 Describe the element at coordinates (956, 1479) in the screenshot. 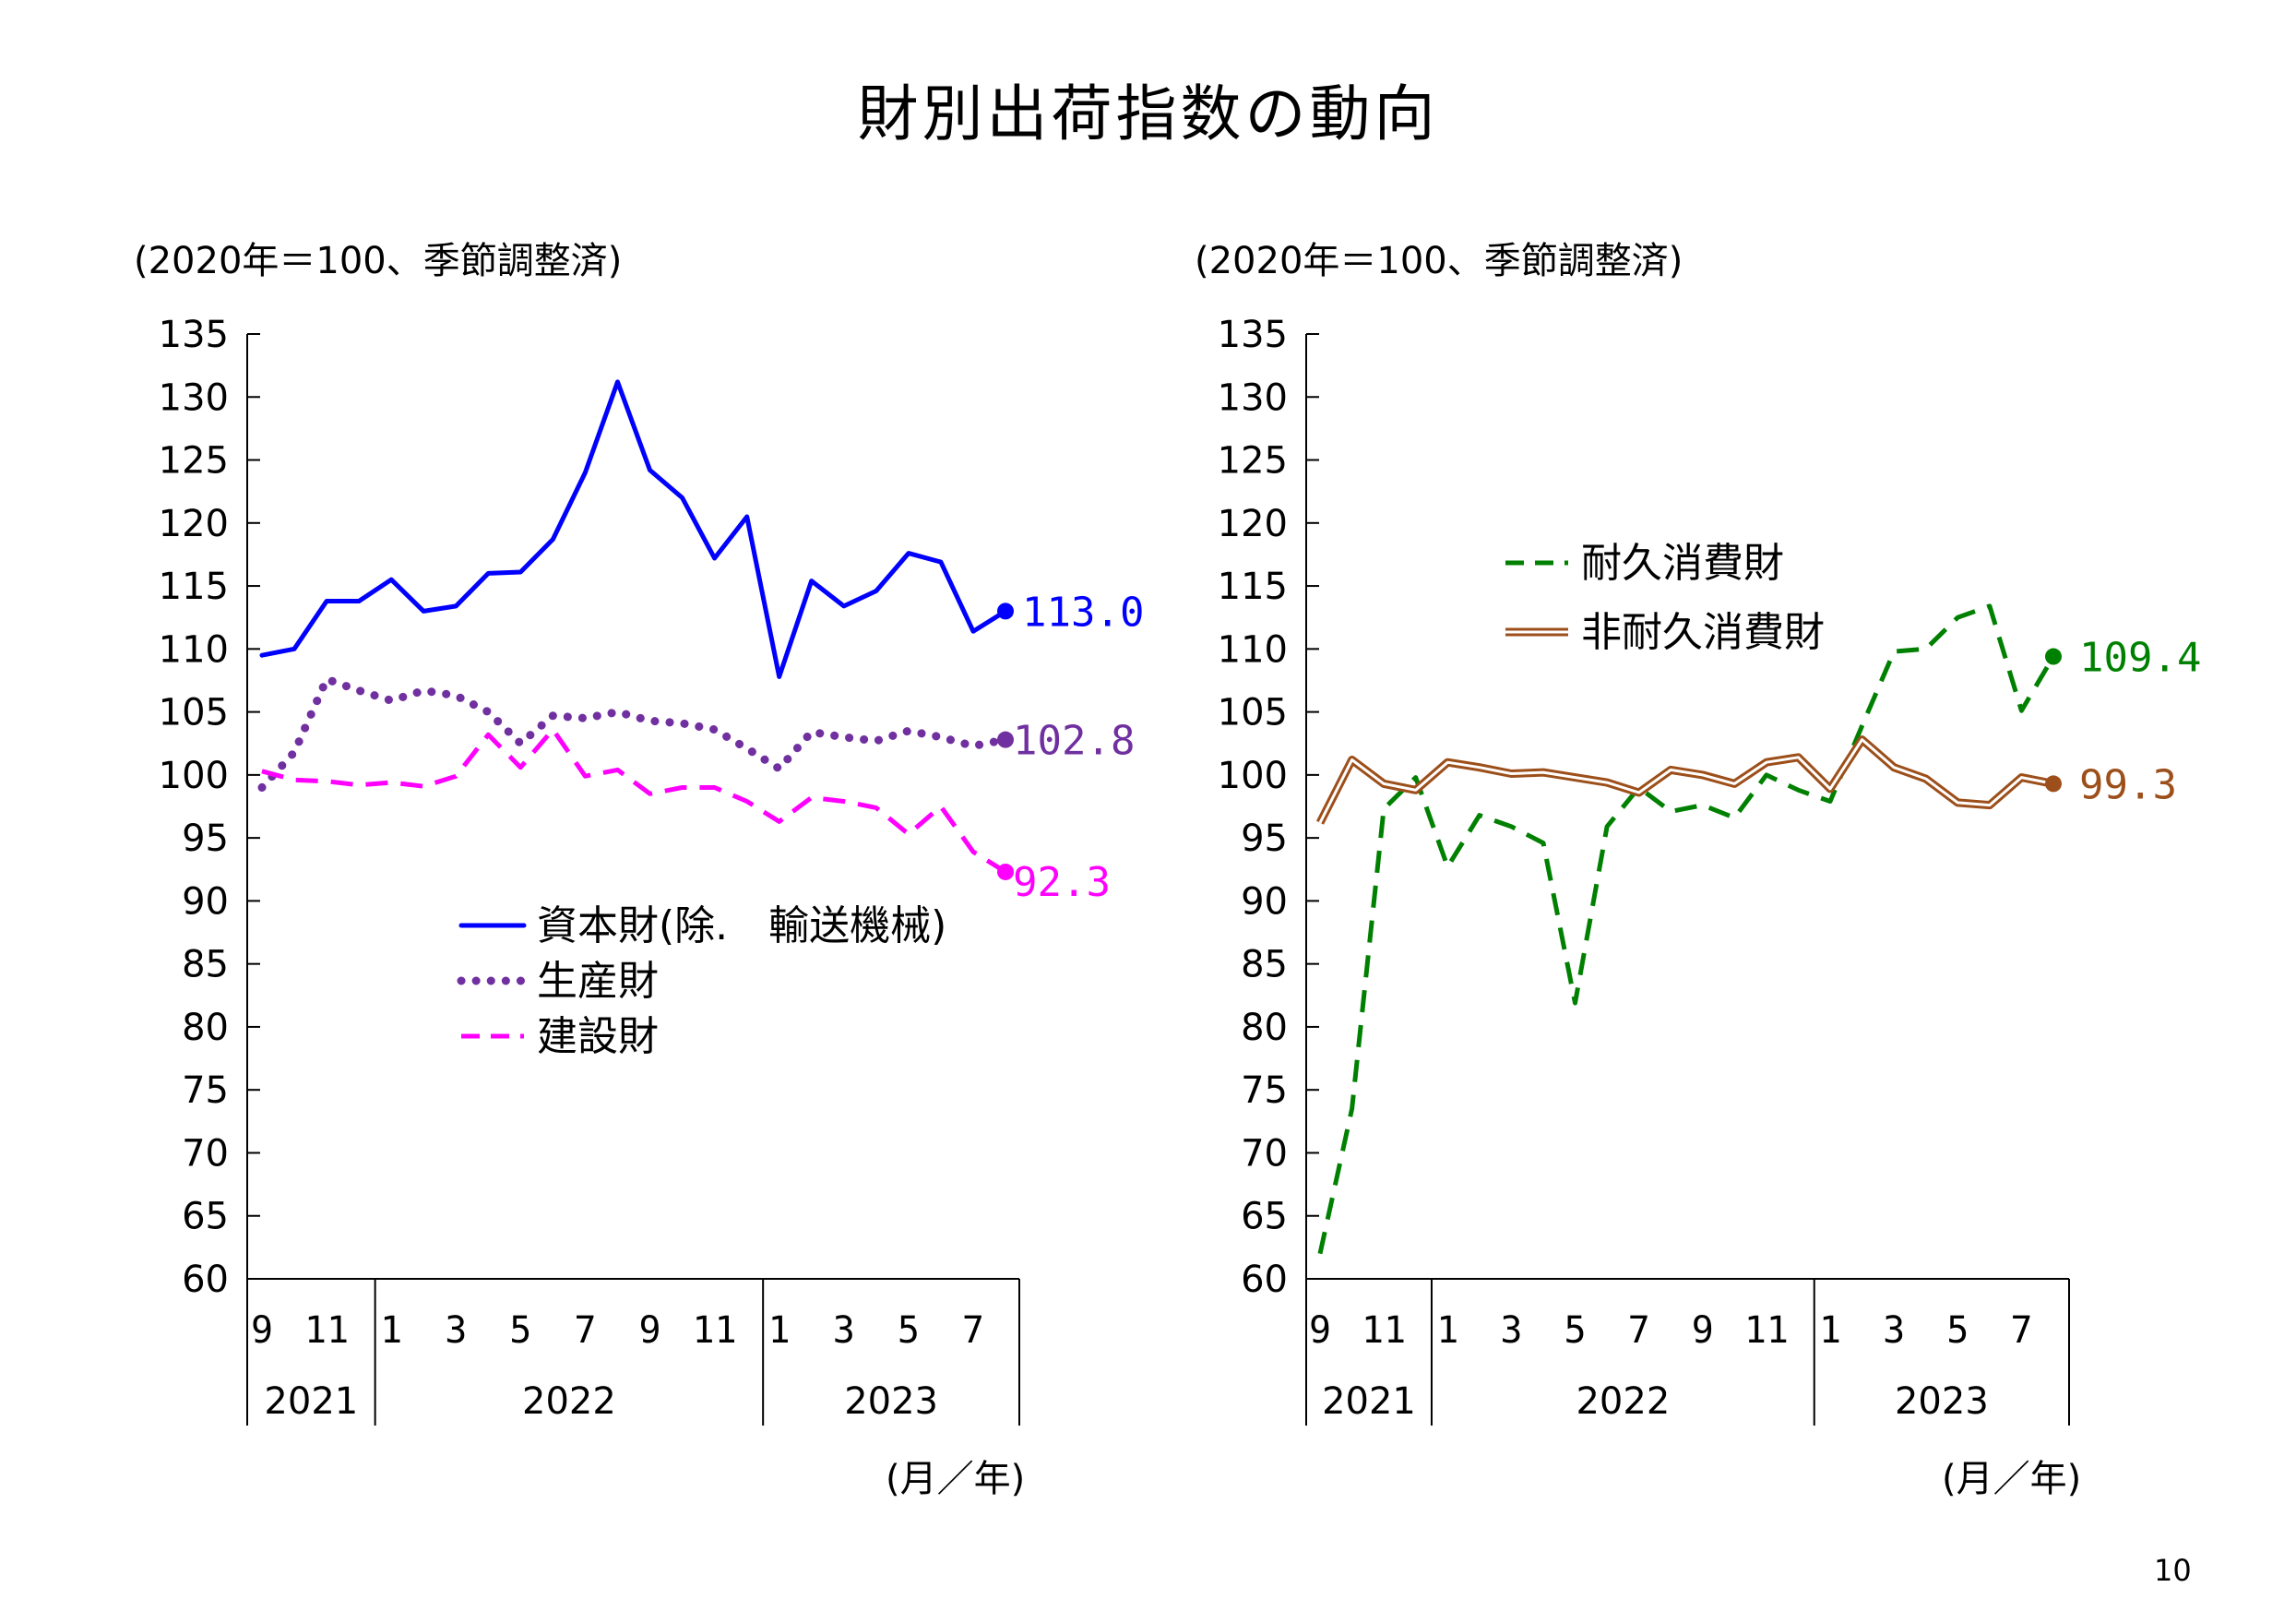

I see `left-chart-x-unit-label: (月／年)` at that location.